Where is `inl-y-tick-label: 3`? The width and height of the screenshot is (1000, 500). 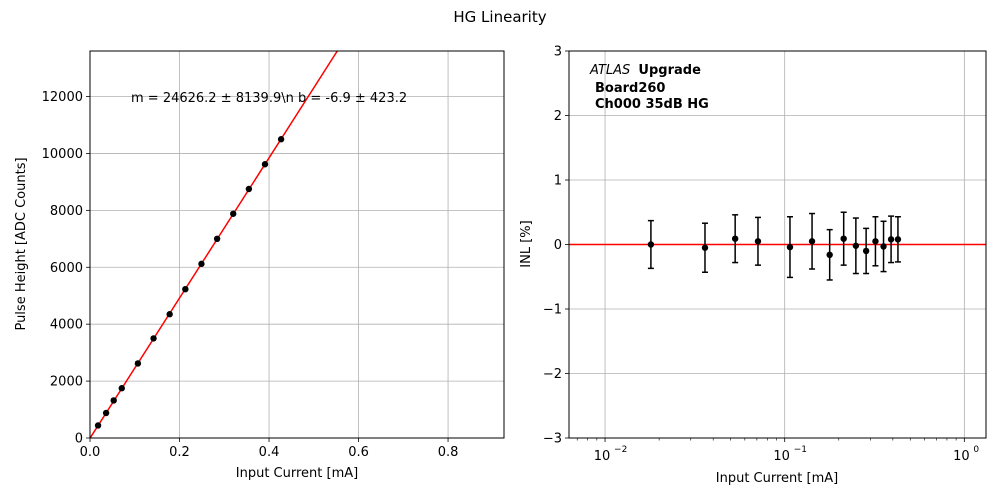
inl-y-tick-label: 3 is located at coordinates (558, 52).